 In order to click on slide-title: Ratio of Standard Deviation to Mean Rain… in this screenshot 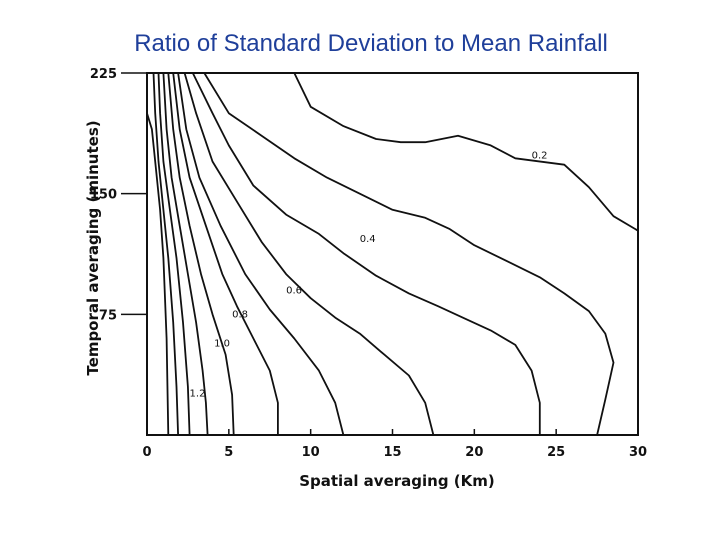, I will do `click(371, 43)`.